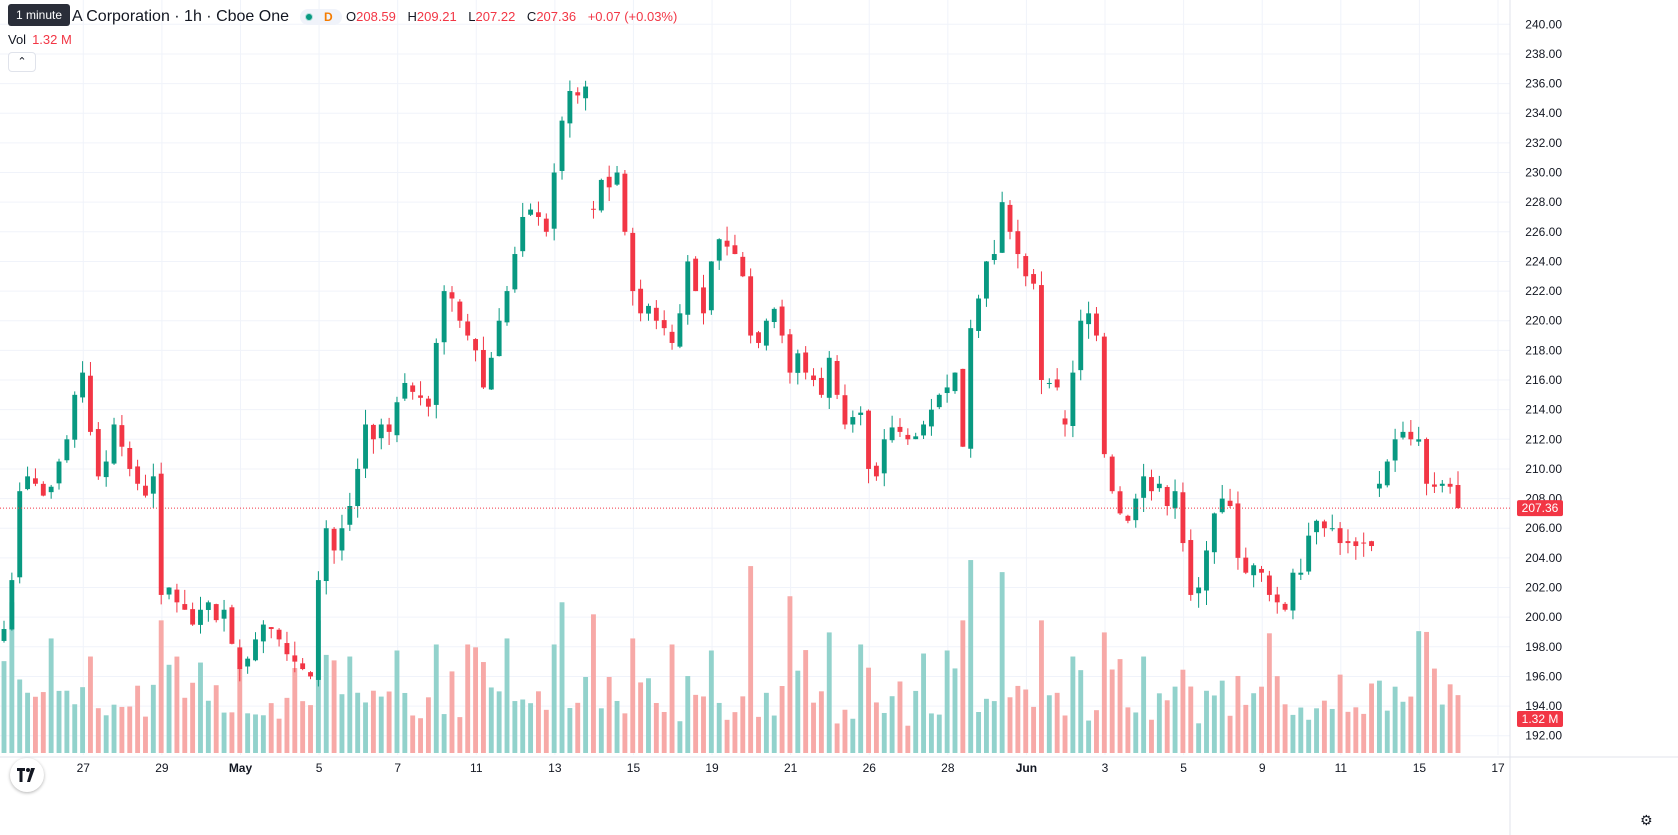  Describe the element at coordinates (1543, 736) in the screenshot. I see `price-tick-label: 192.00` at that location.